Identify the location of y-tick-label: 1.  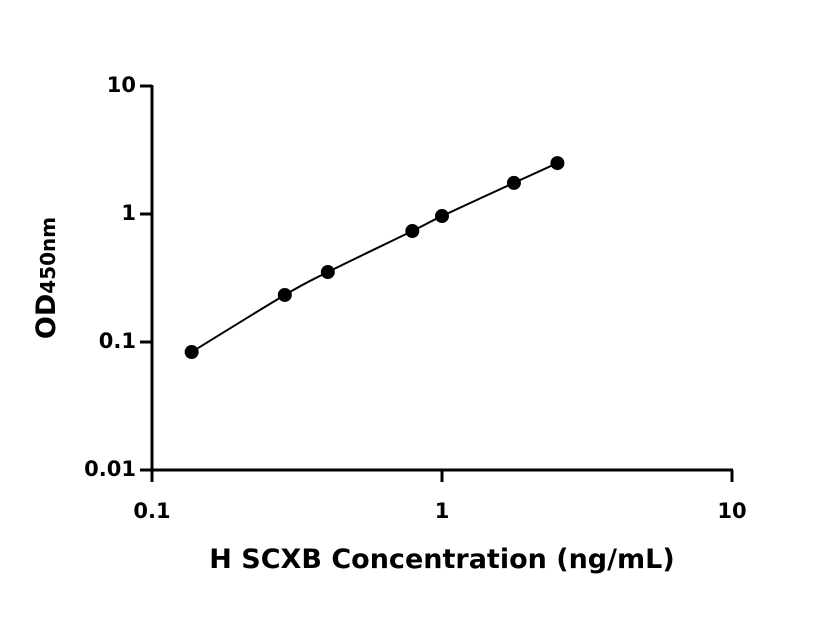
(128, 213).